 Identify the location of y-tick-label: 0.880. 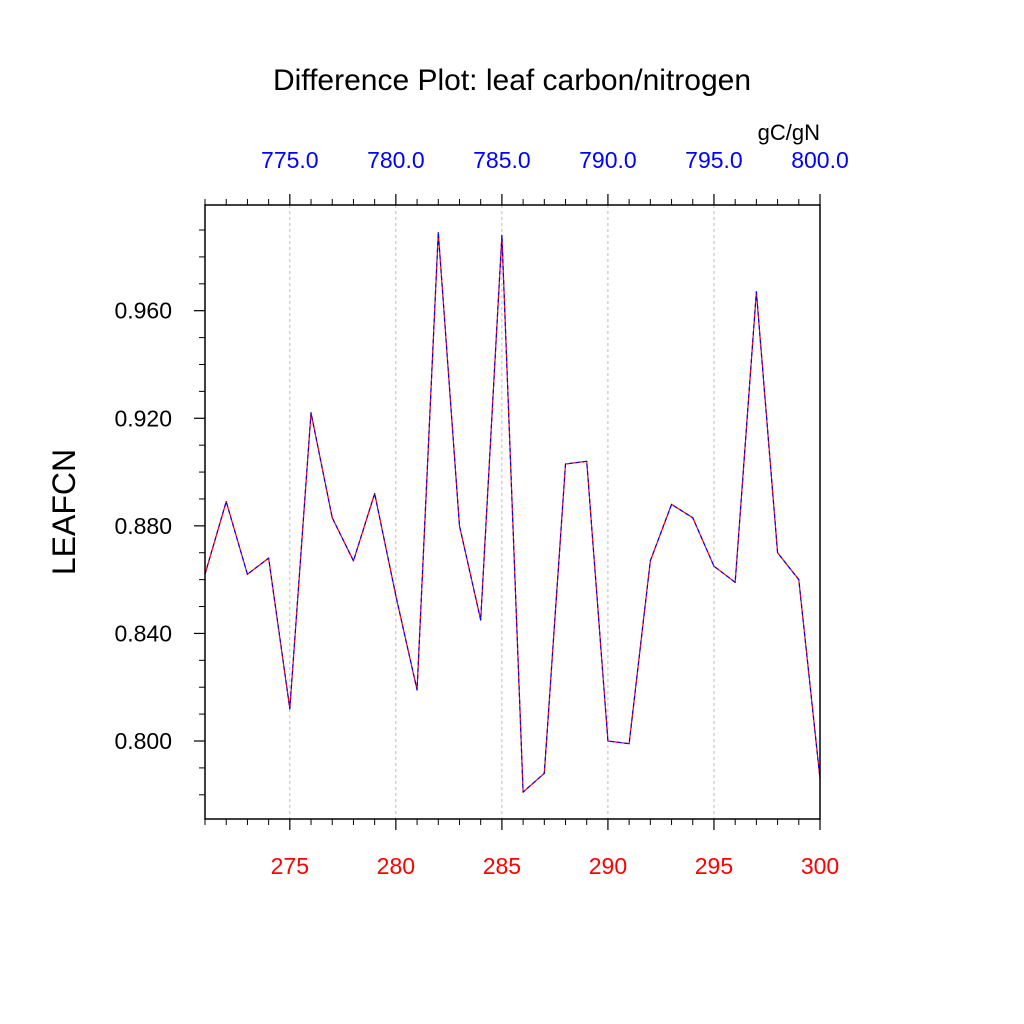
(143, 526).